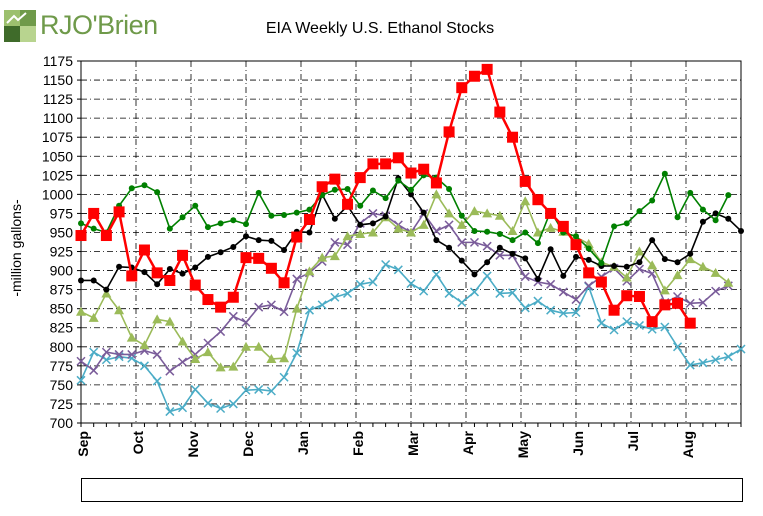 The height and width of the screenshot is (516, 763). What do you see at coordinates (138, 443) in the screenshot?
I see `x-tick-label-month: Oct` at bounding box center [138, 443].